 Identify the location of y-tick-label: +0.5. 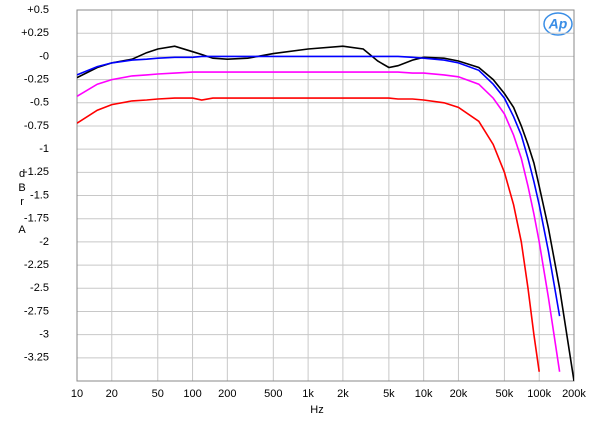
(38, 10).